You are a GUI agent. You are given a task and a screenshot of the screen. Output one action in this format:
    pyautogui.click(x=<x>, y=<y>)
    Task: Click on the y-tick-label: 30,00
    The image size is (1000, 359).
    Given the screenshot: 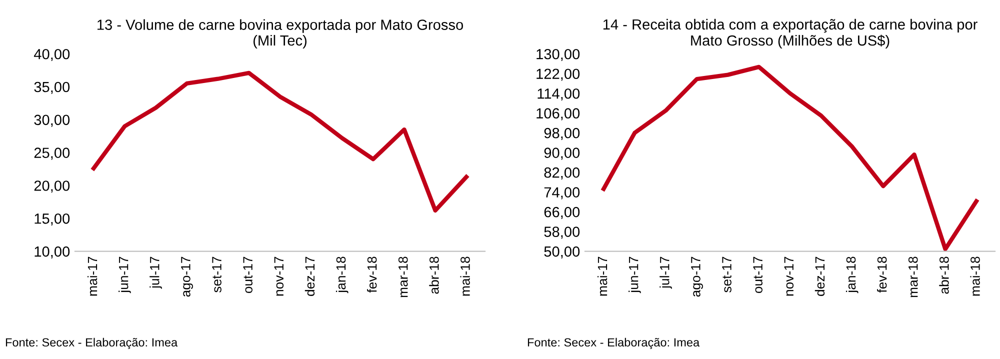 What is the action you would take?
    pyautogui.click(x=52, y=120)
    